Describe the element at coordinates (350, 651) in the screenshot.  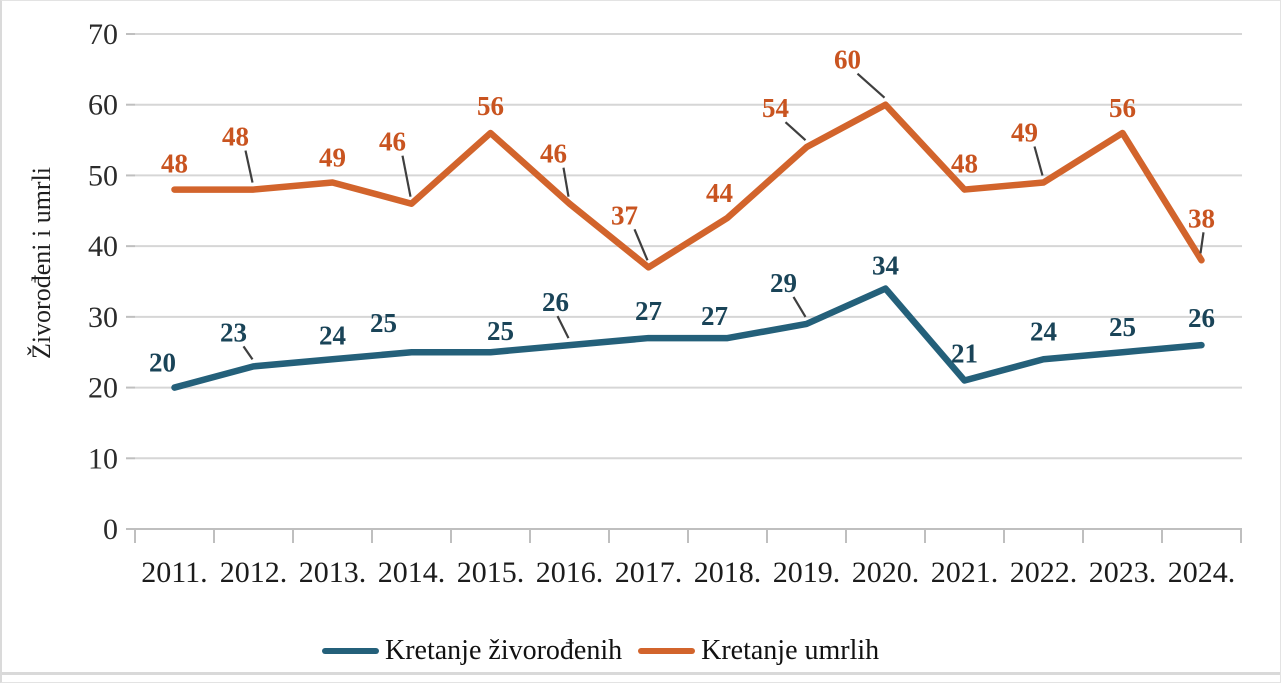
I see `legend-swatch-births-icon` at that location.